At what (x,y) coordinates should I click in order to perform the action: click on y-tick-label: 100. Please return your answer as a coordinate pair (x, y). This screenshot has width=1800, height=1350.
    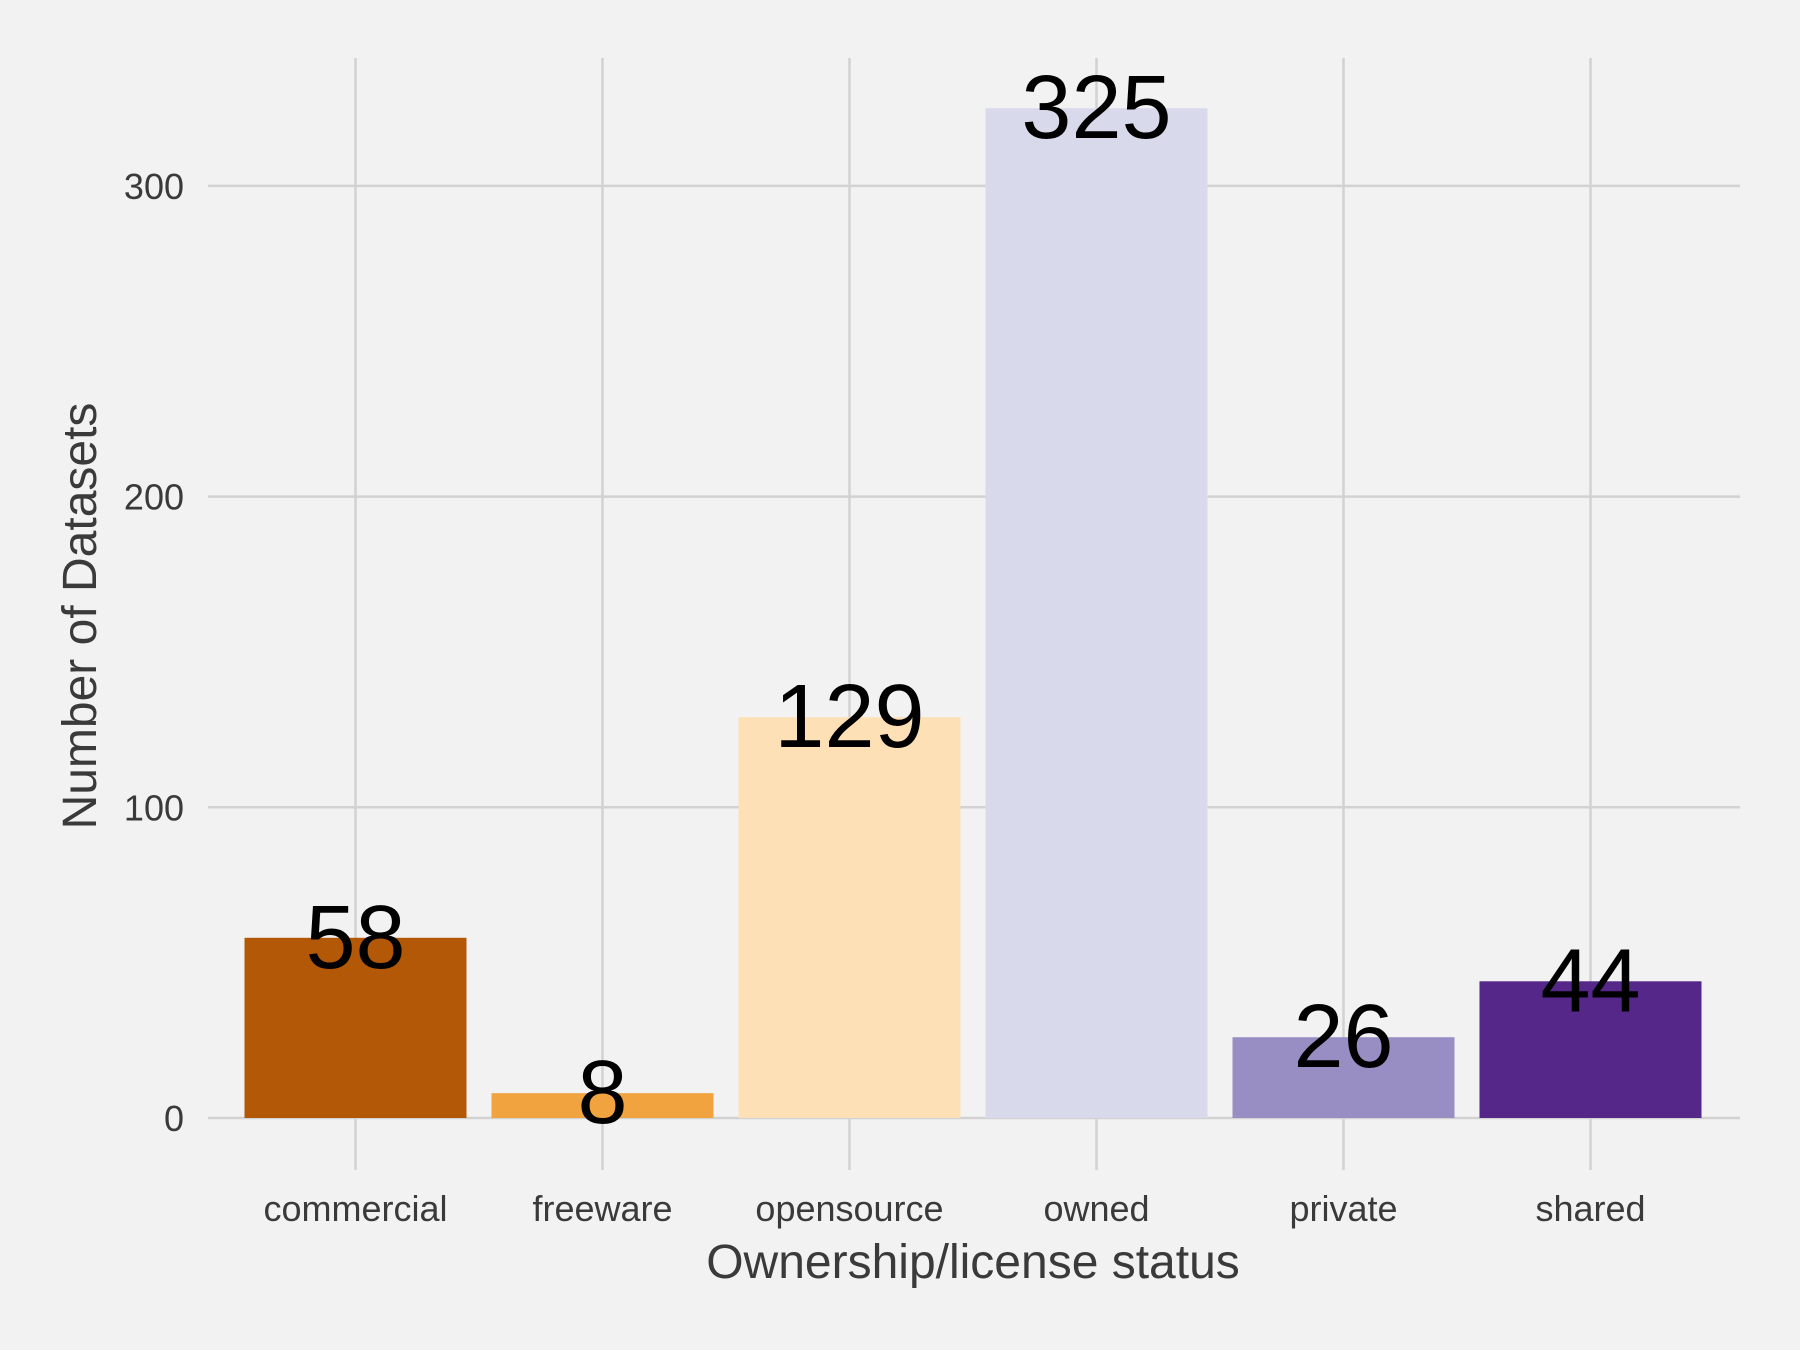
    Looking at the image, I should click on (154, 807).